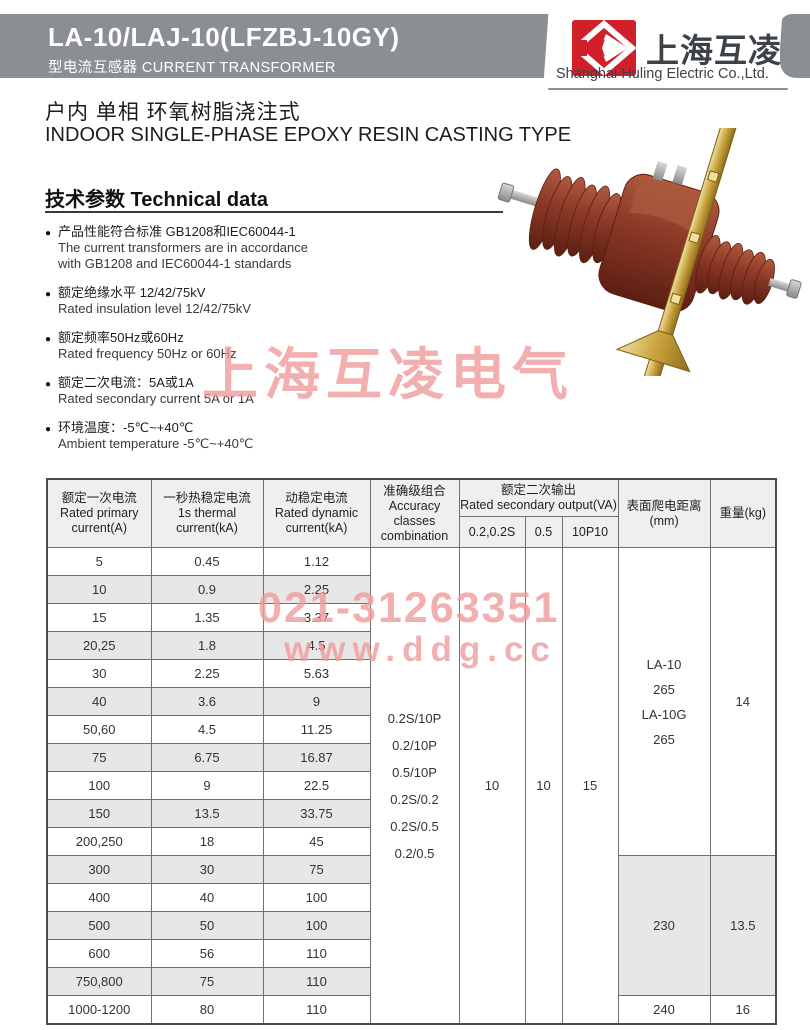  I want to click on bullet-text-en: Rated secondary current 5A or 1A, so click(156, 398).